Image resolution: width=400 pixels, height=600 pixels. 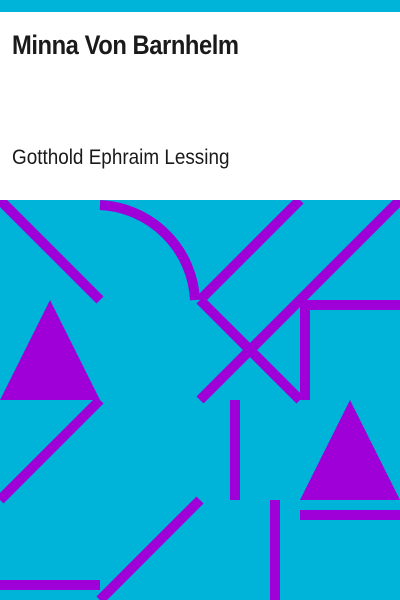 I want to click on book-author: Gotthold Ephraim Lessing, so click(x=121, y=157).